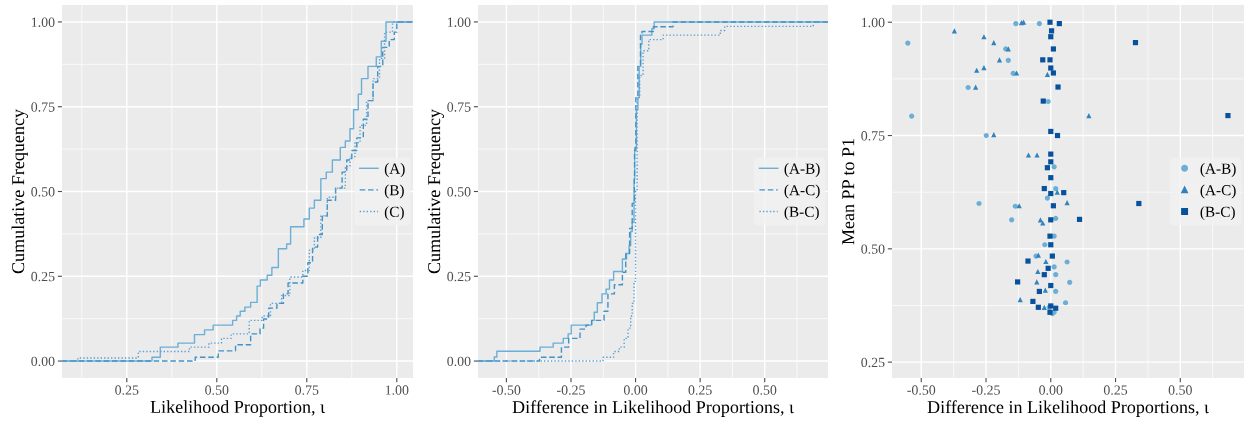  Describe the element at coordinates (848, 192) in the screenshot. I see `y-axis-title: Mean PP to P1` at that location.